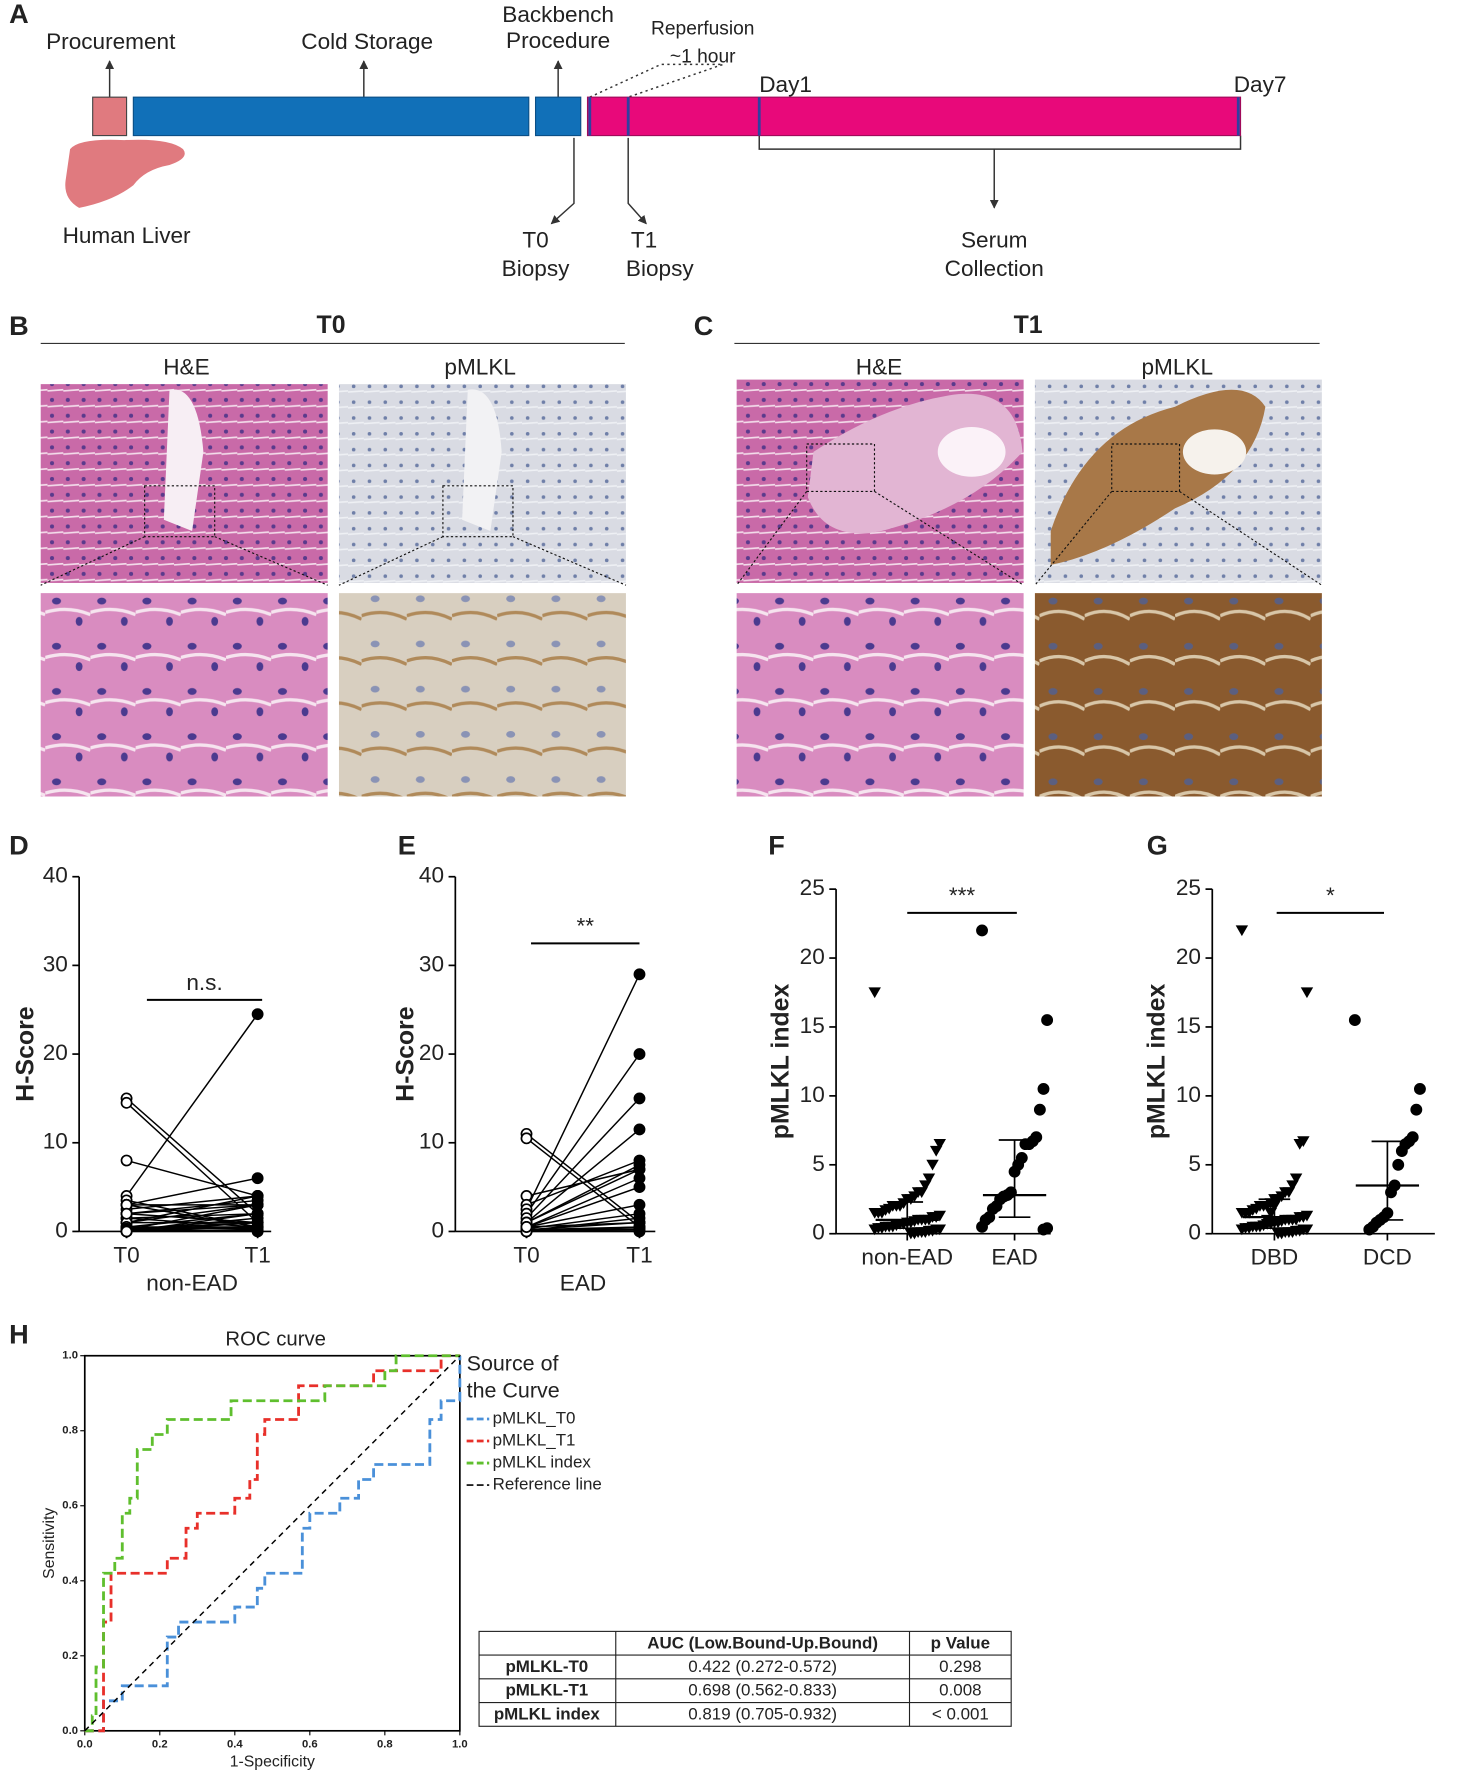 The width and height of the screenshot is (1462, 1776). I want to click on chart: 0 10 20 30 40 T0 T1 H-Score Dn.s. non-EAD, so click(140, 1062).